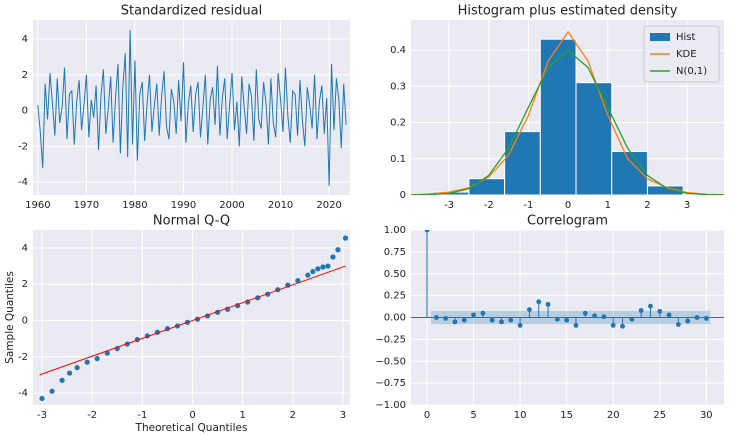 This screenshot has height=437, width=736. Describe the element at coordinates (191, 221) in the screenshot. I see `chart-title: Normal Q-Q` at that location.